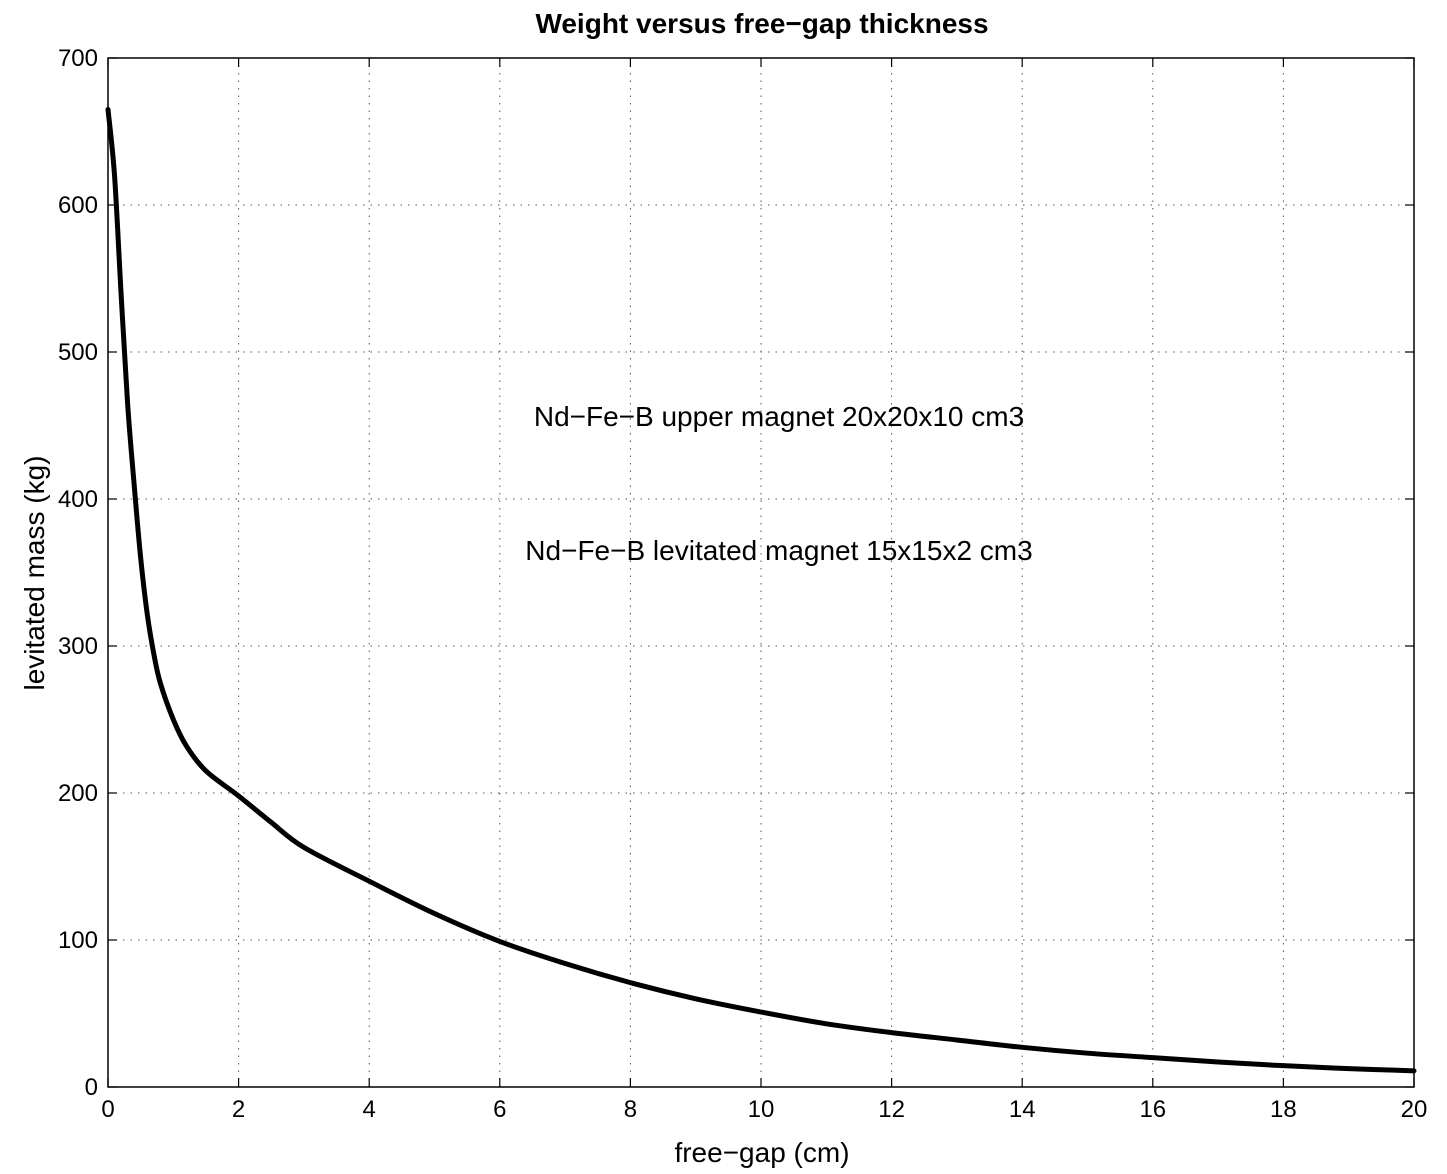 This screenshot has width=1447, height=1174. Describe the element at coordinates (779, 416) in the screenshot. I see `annotation-upper-magnet: Nd−Fe−B upper magnet 20x20x10 cm3` at that location.